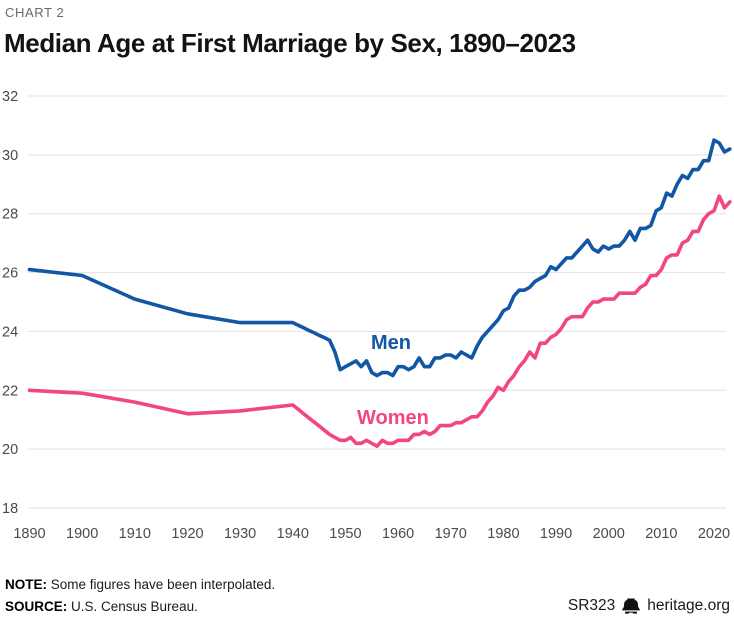 This screenshot has height=623, width=734. I want to click on series-label-women: Women, so click(393, 418).